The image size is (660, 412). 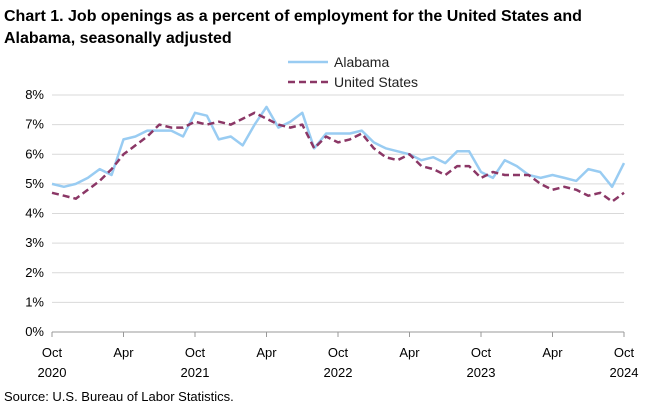 I want to click on x-tick-year: 2020, so click(x=52, y=372).